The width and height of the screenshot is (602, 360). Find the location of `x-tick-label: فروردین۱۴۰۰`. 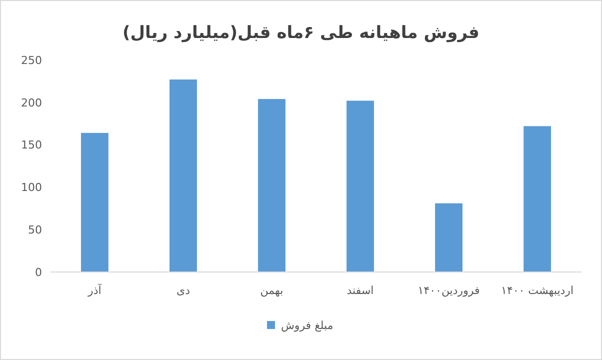

x-tick-label: فروردین۱۴۰۰ is located at coordinates (449, 290).